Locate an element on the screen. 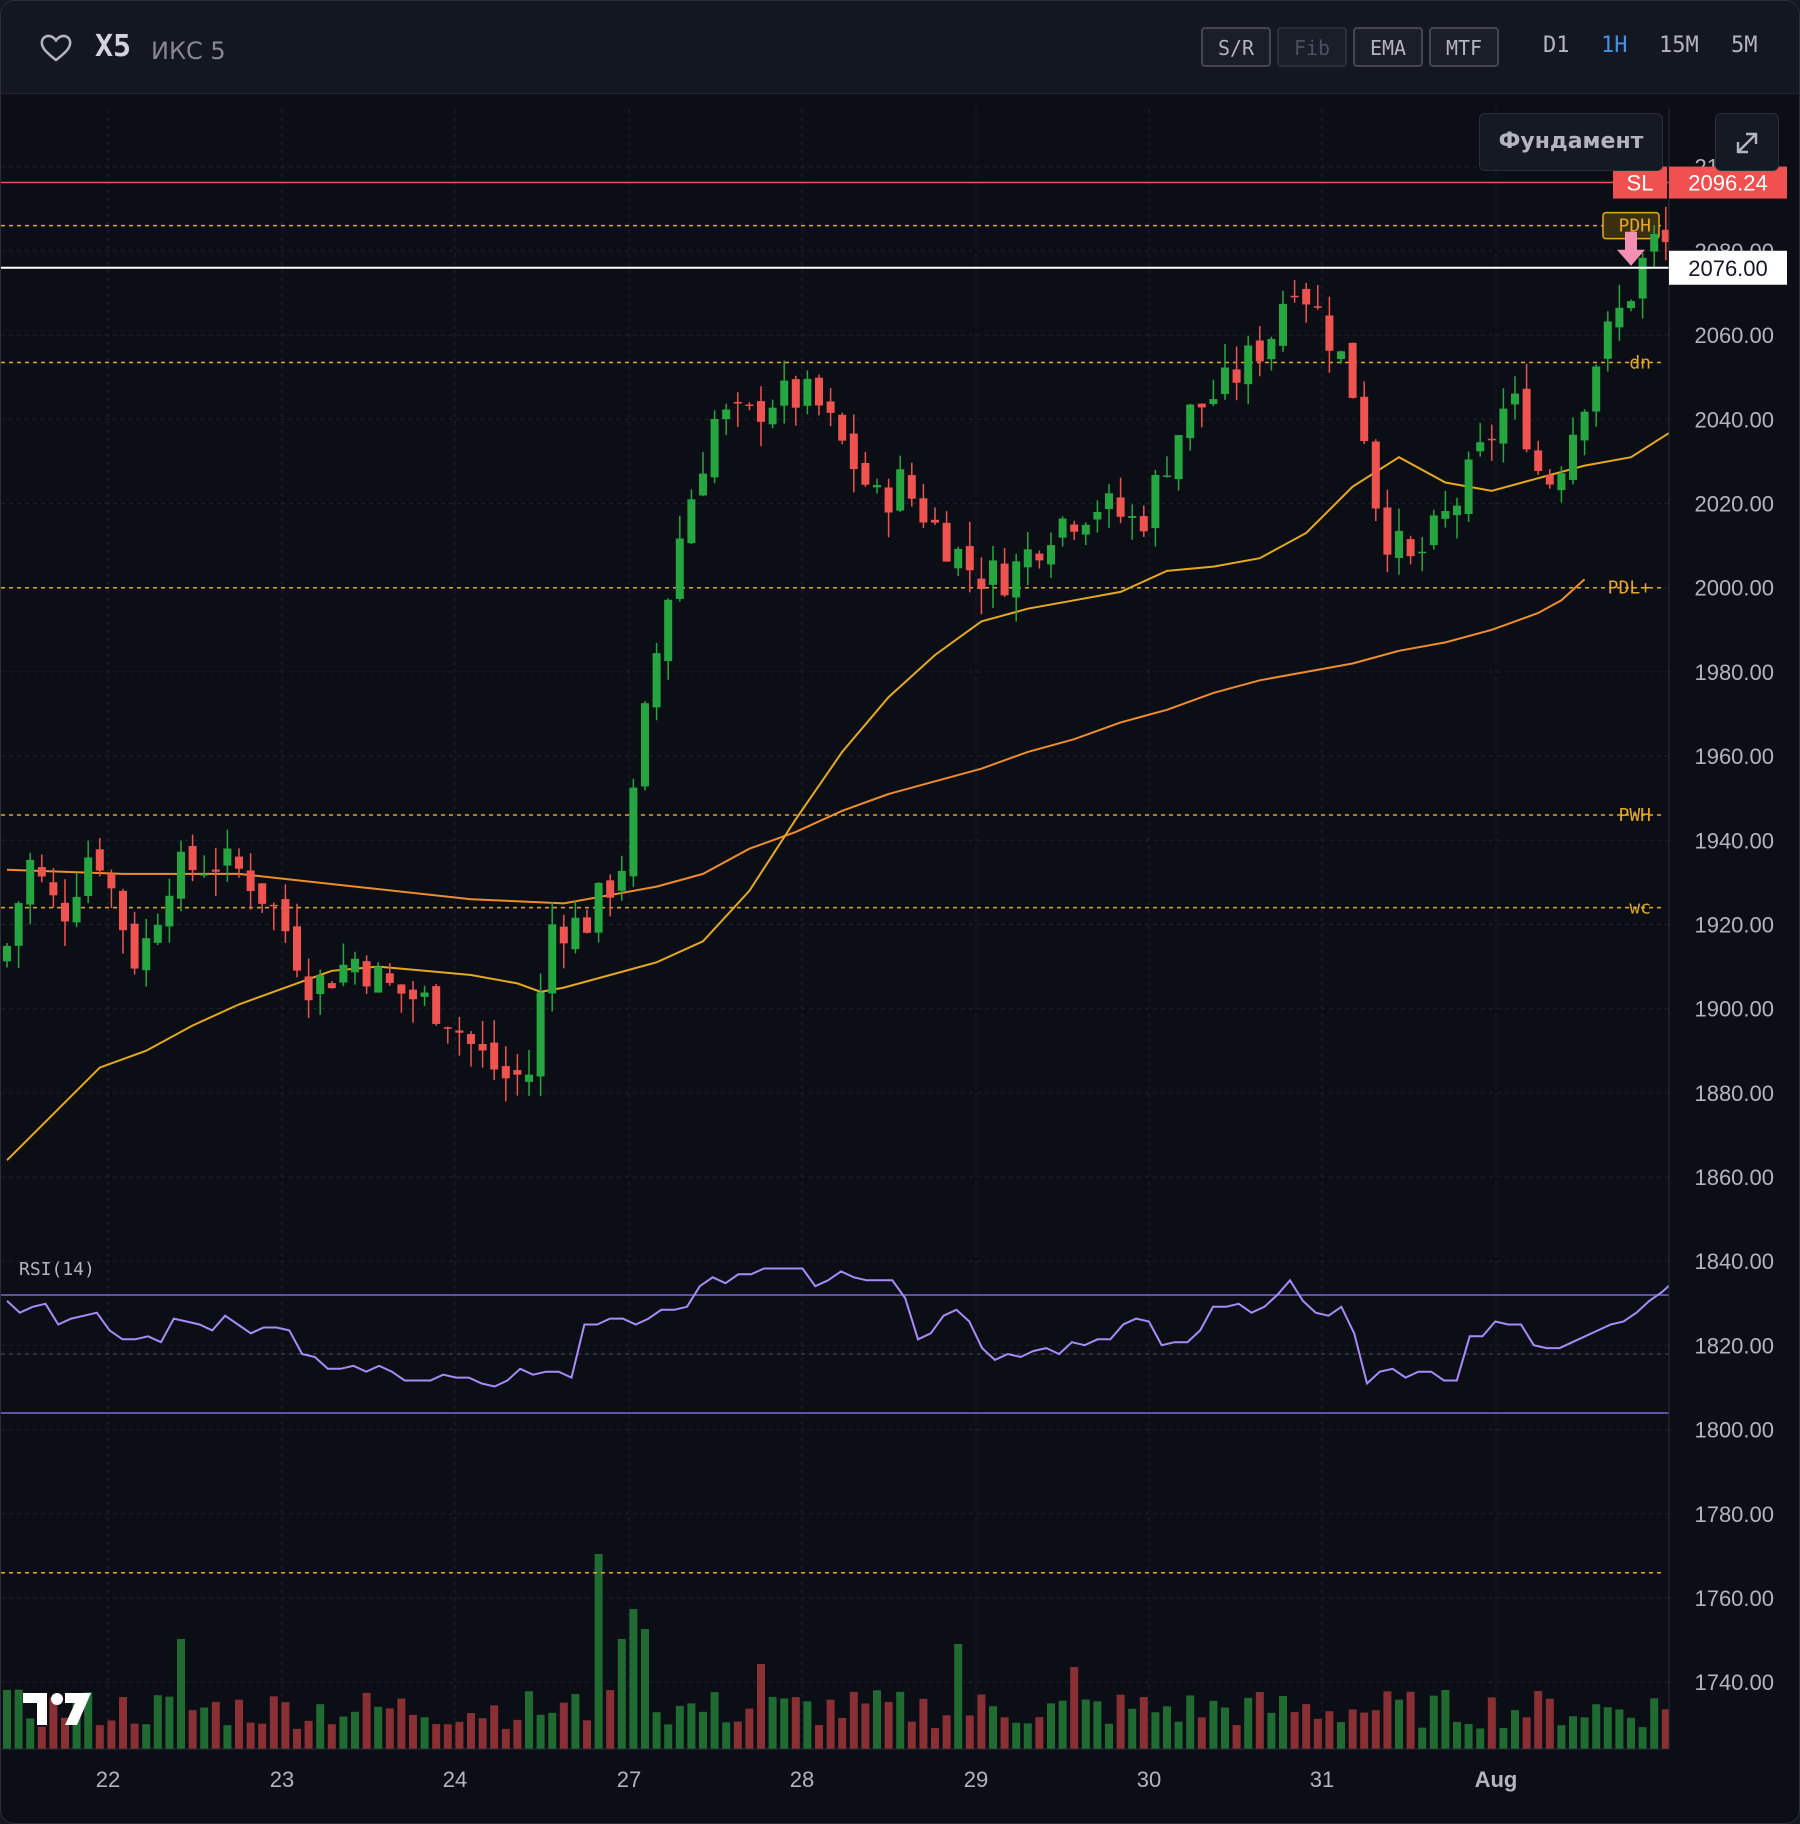 This screenshot has height=1824, width=1800. timeframe-d1: D1 is located at coordinates (1556, 45).